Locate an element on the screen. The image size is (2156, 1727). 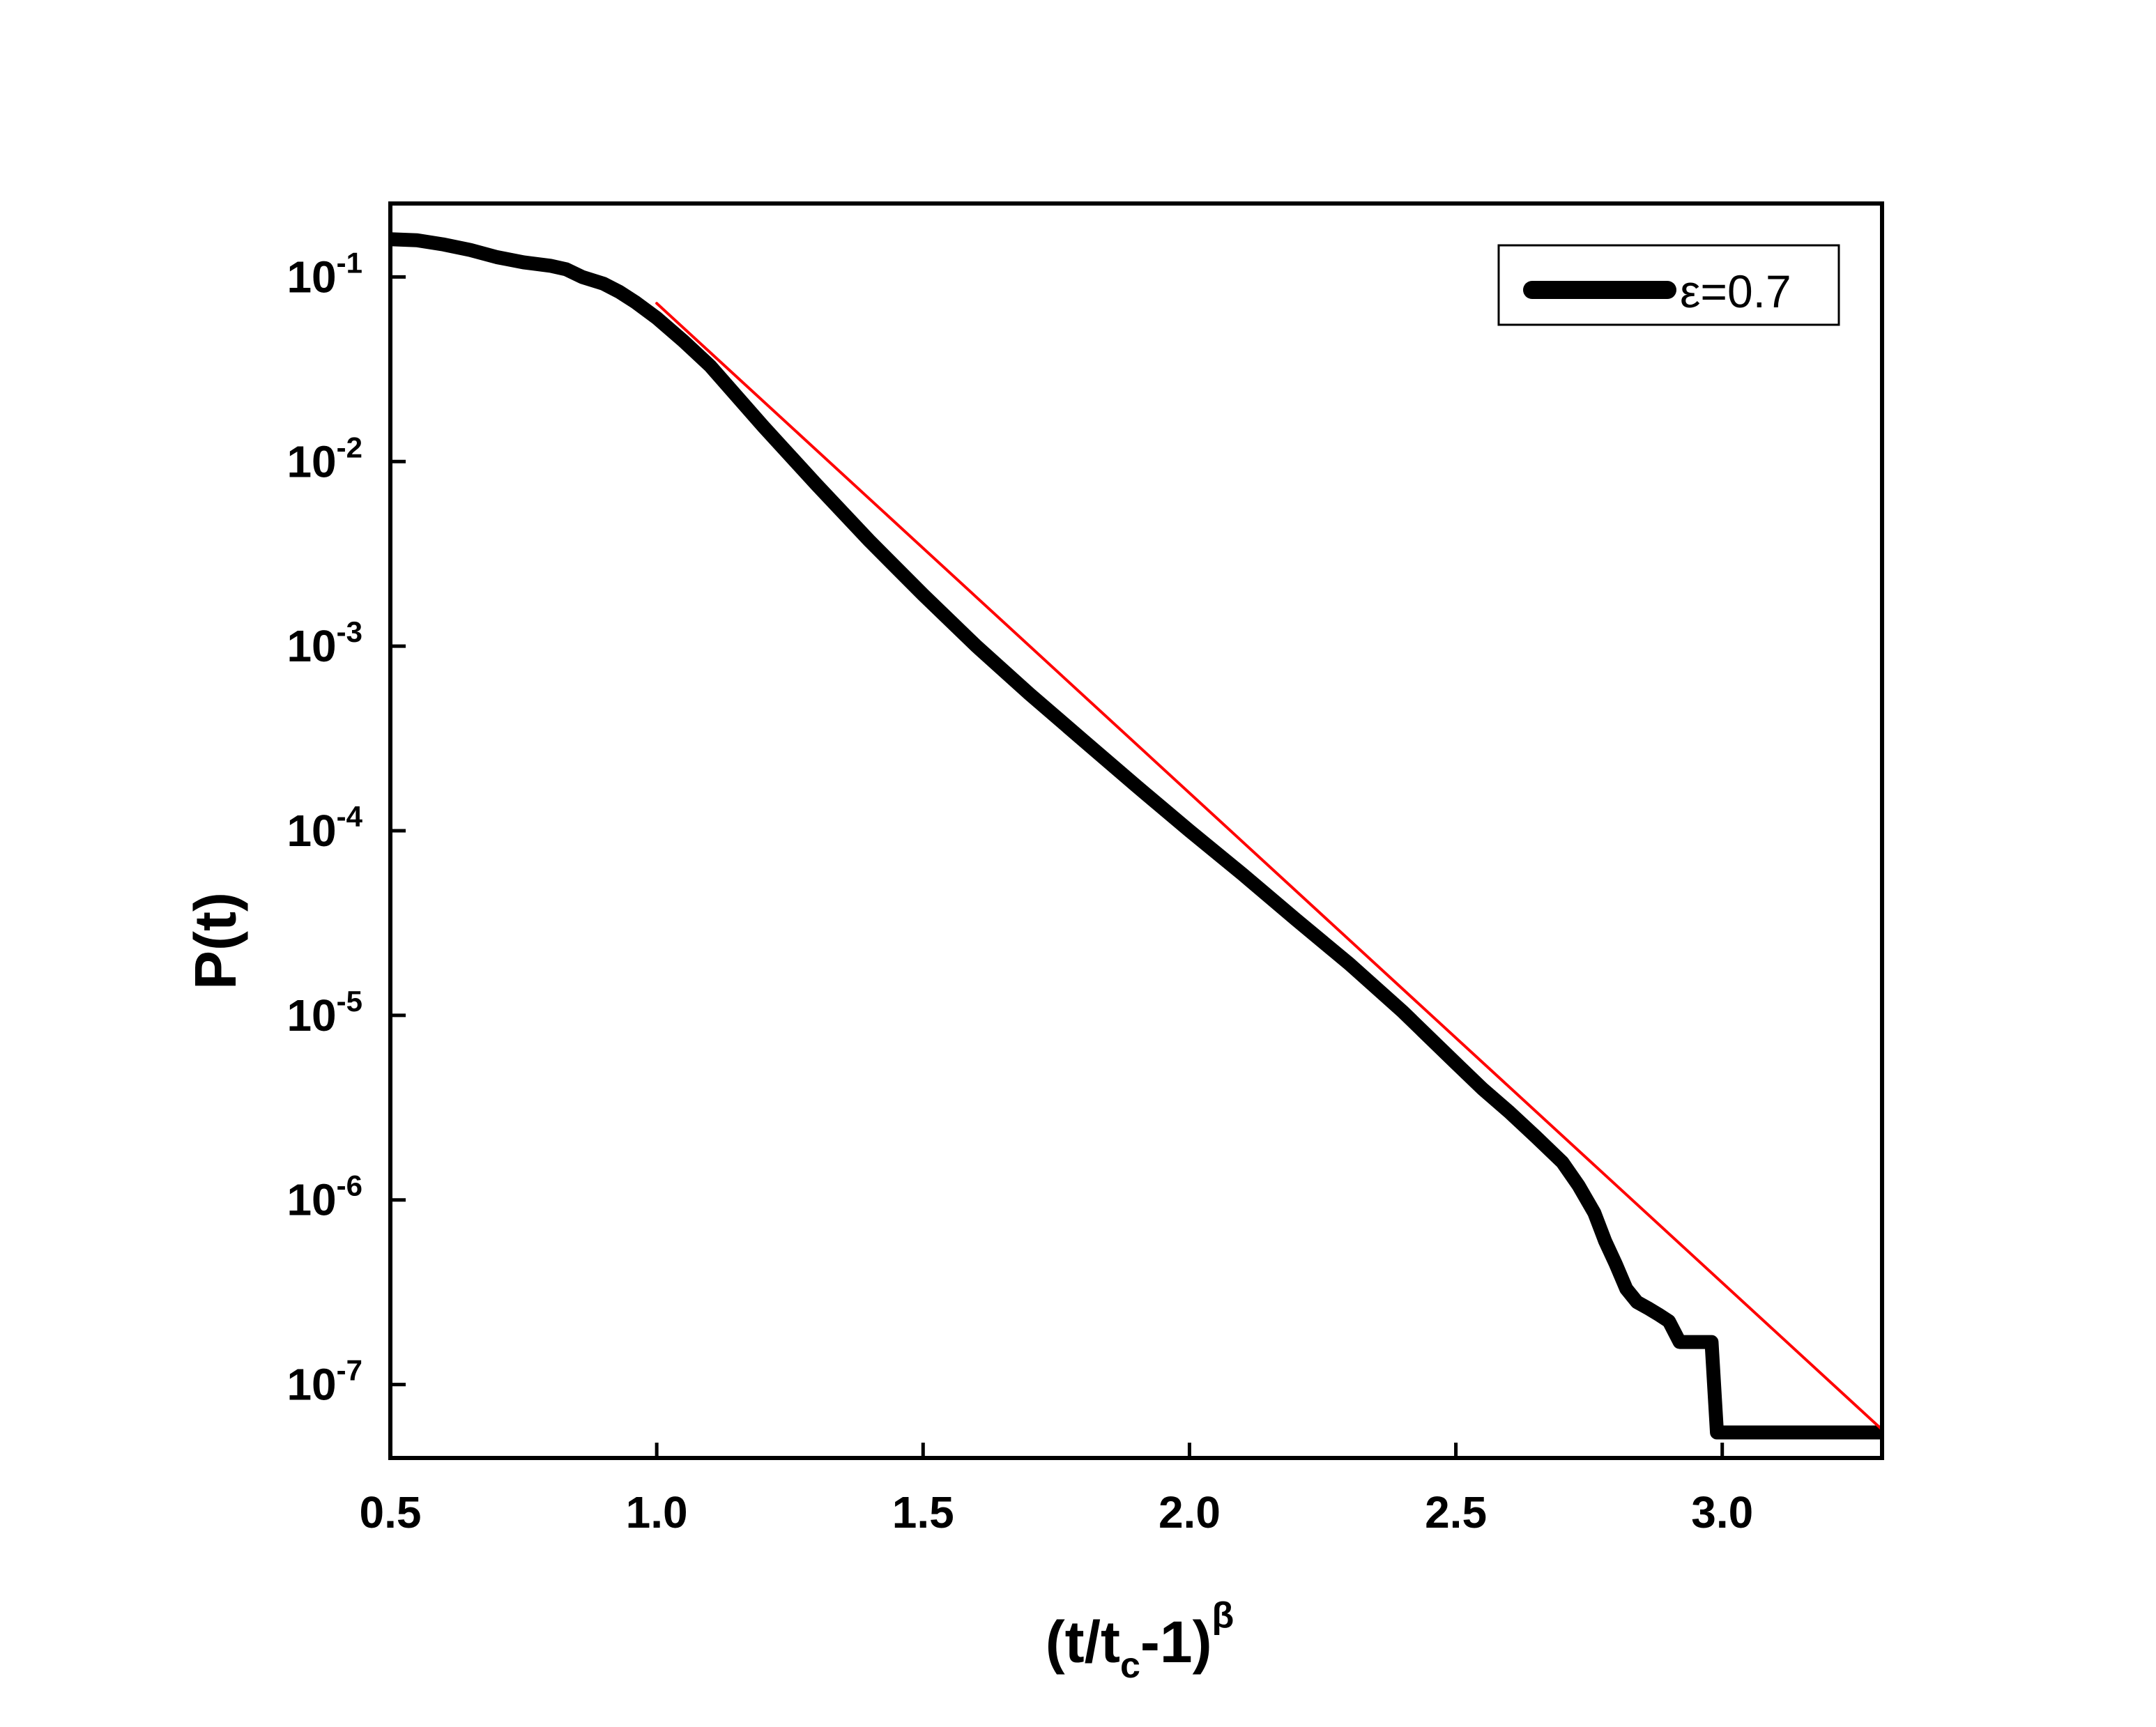
x-axis-label-mid: -1) is located at coordinates (1176, 1642).